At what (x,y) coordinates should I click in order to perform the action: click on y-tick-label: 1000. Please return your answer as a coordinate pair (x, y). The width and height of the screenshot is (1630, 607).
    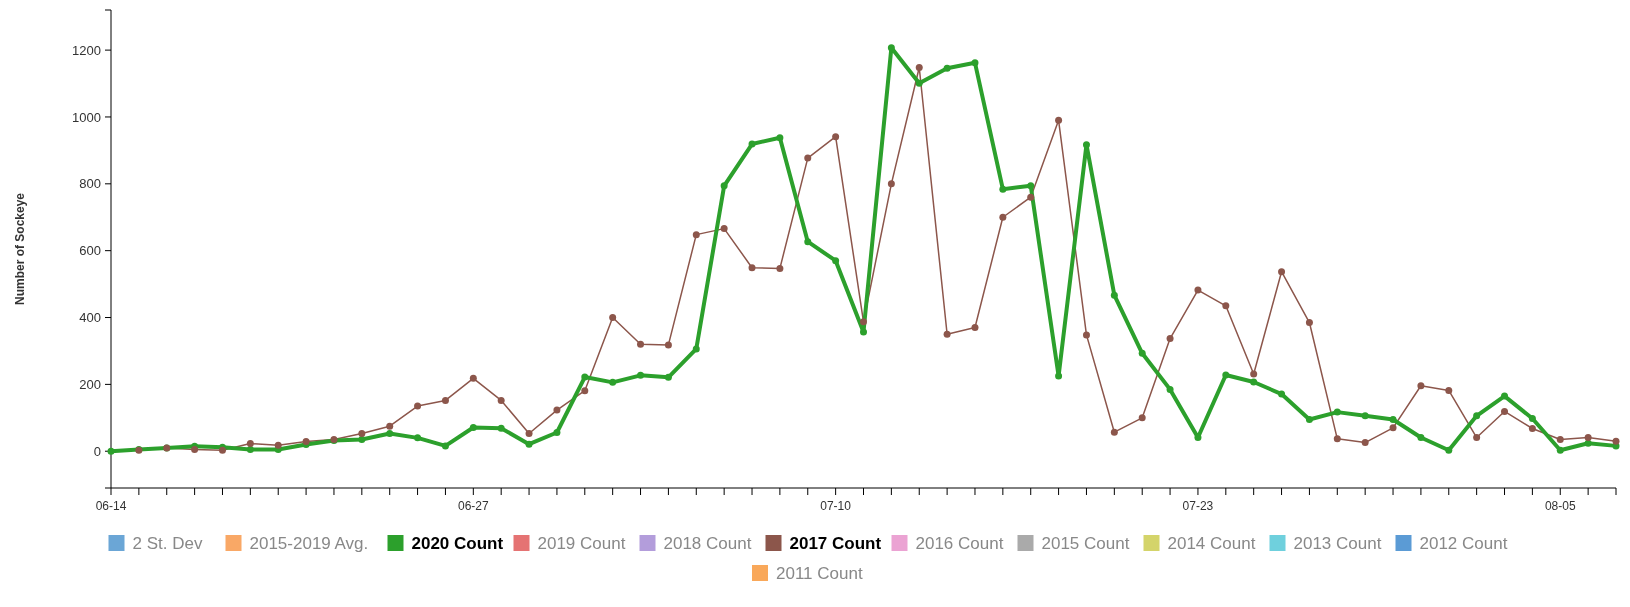
    Looking at the image, I should click on (86, 117).